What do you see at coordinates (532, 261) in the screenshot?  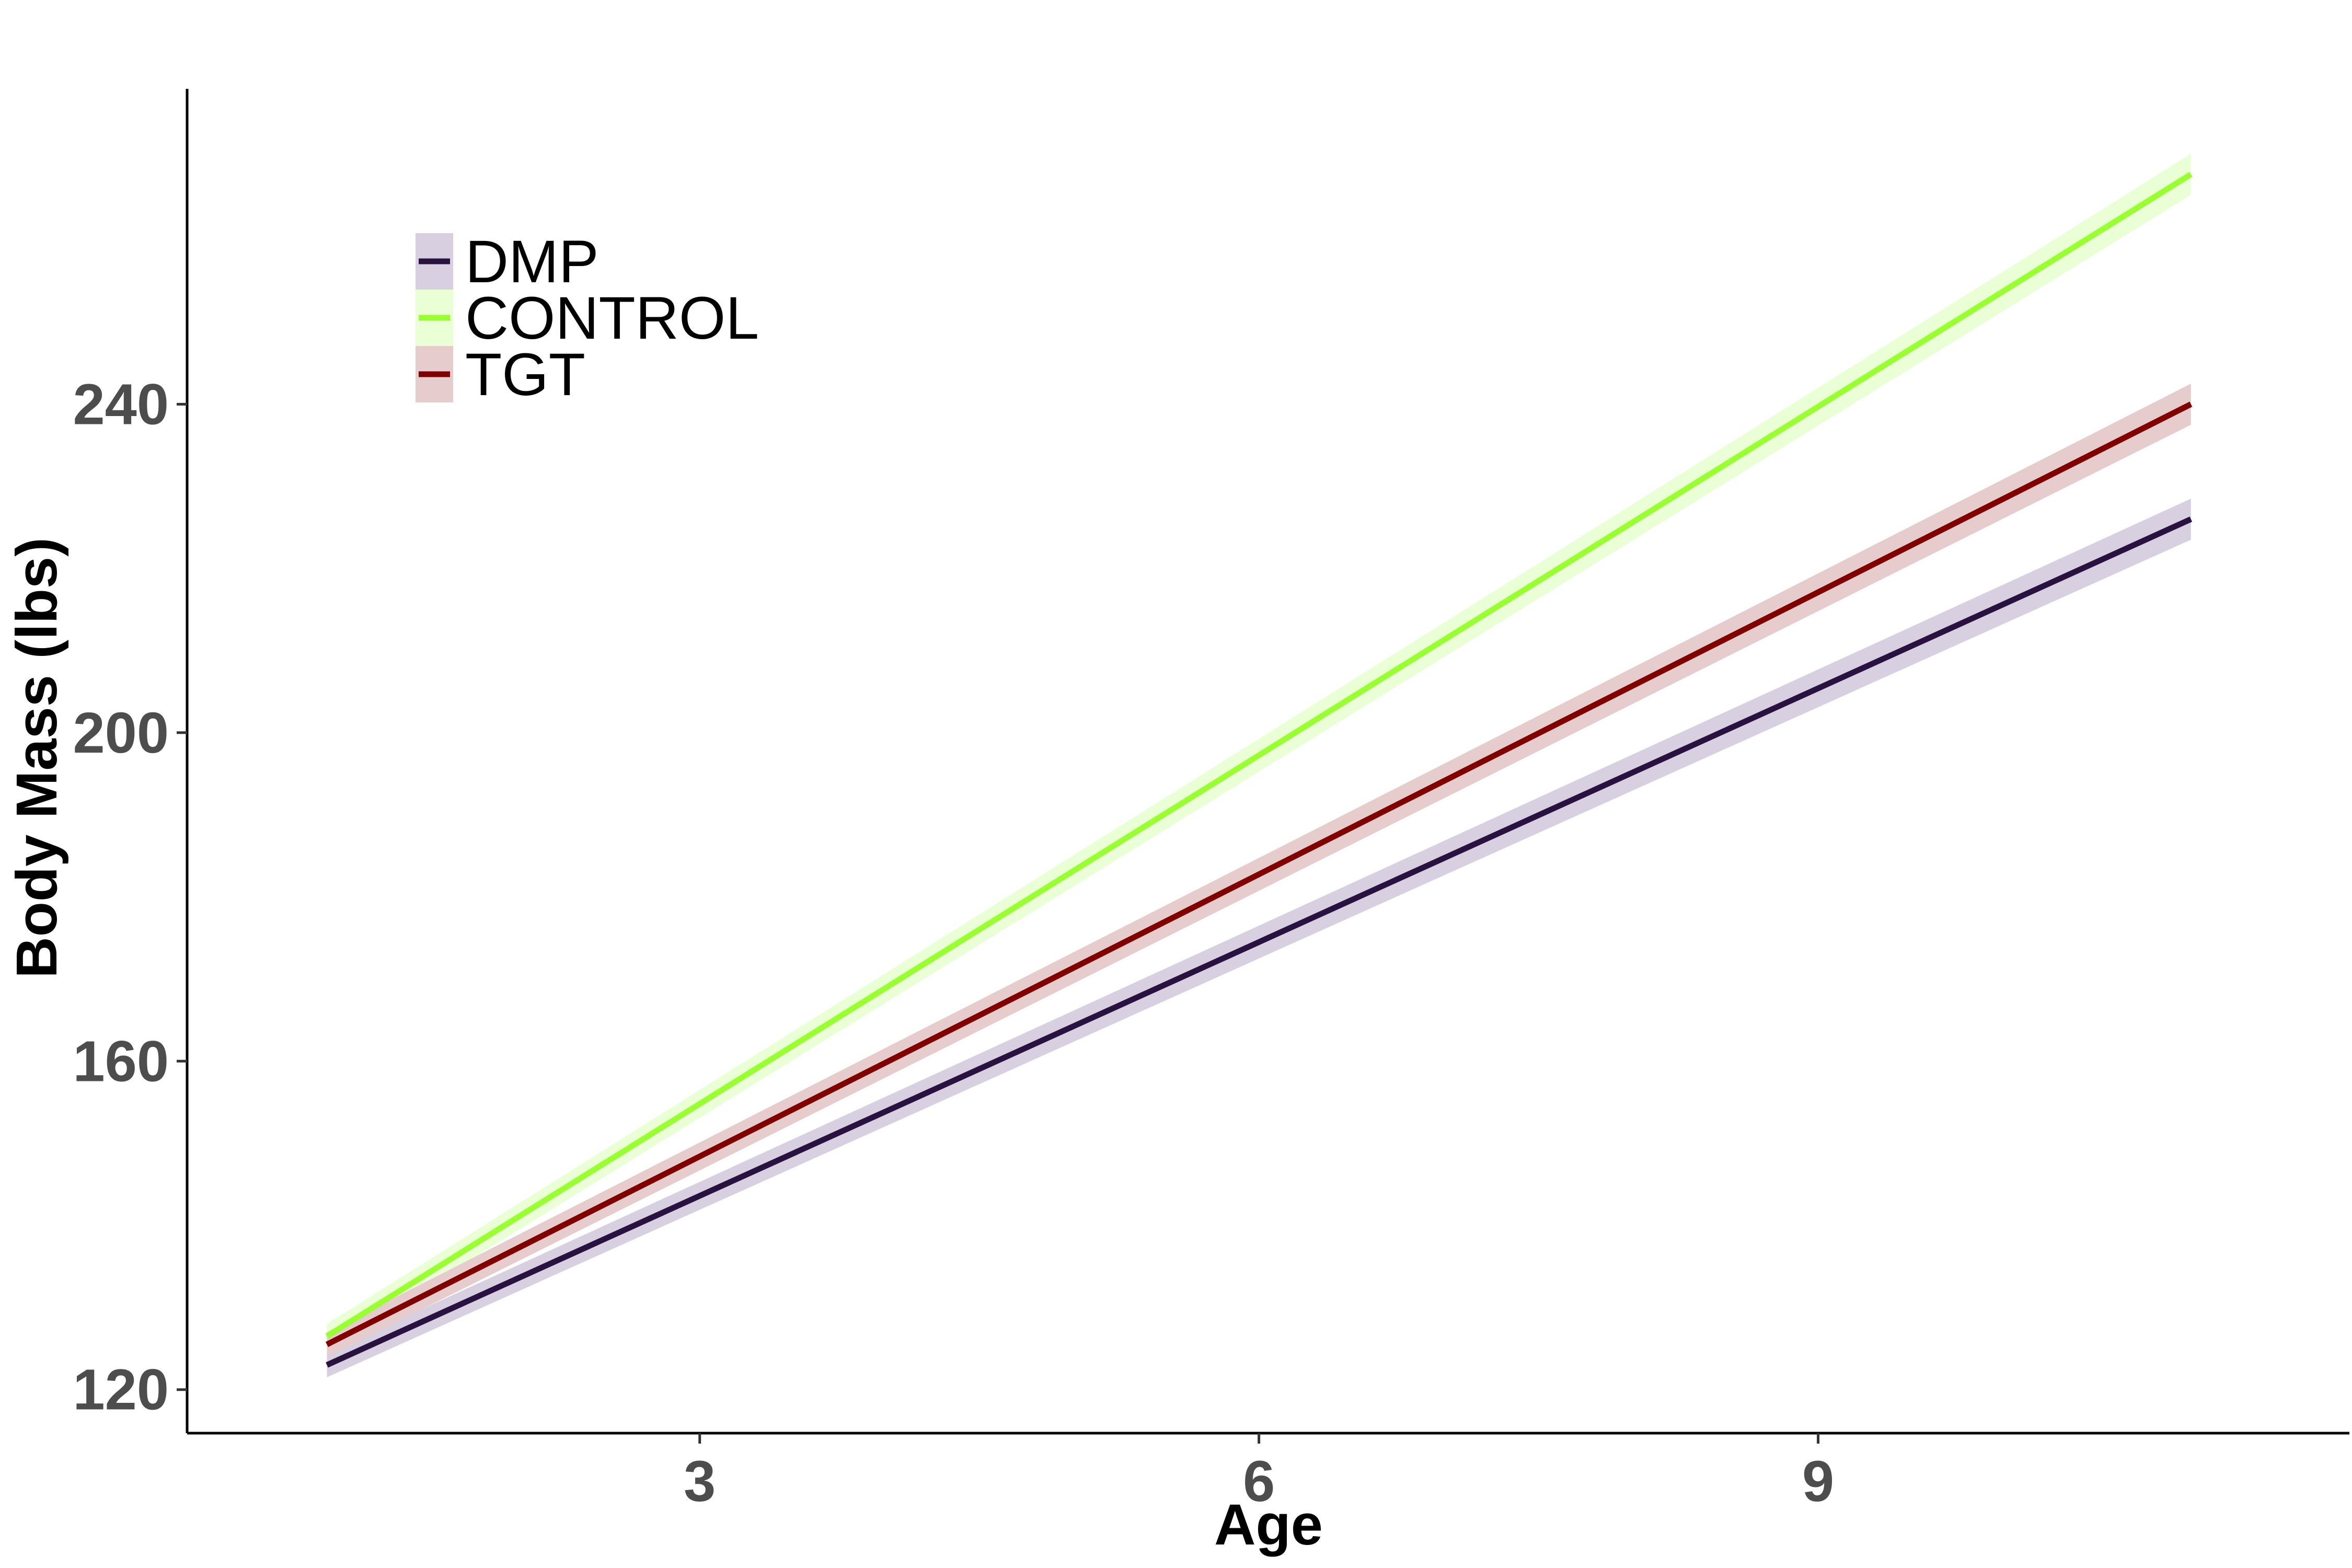 I see `legend-label: DMP` at bounding box center [532, 261].